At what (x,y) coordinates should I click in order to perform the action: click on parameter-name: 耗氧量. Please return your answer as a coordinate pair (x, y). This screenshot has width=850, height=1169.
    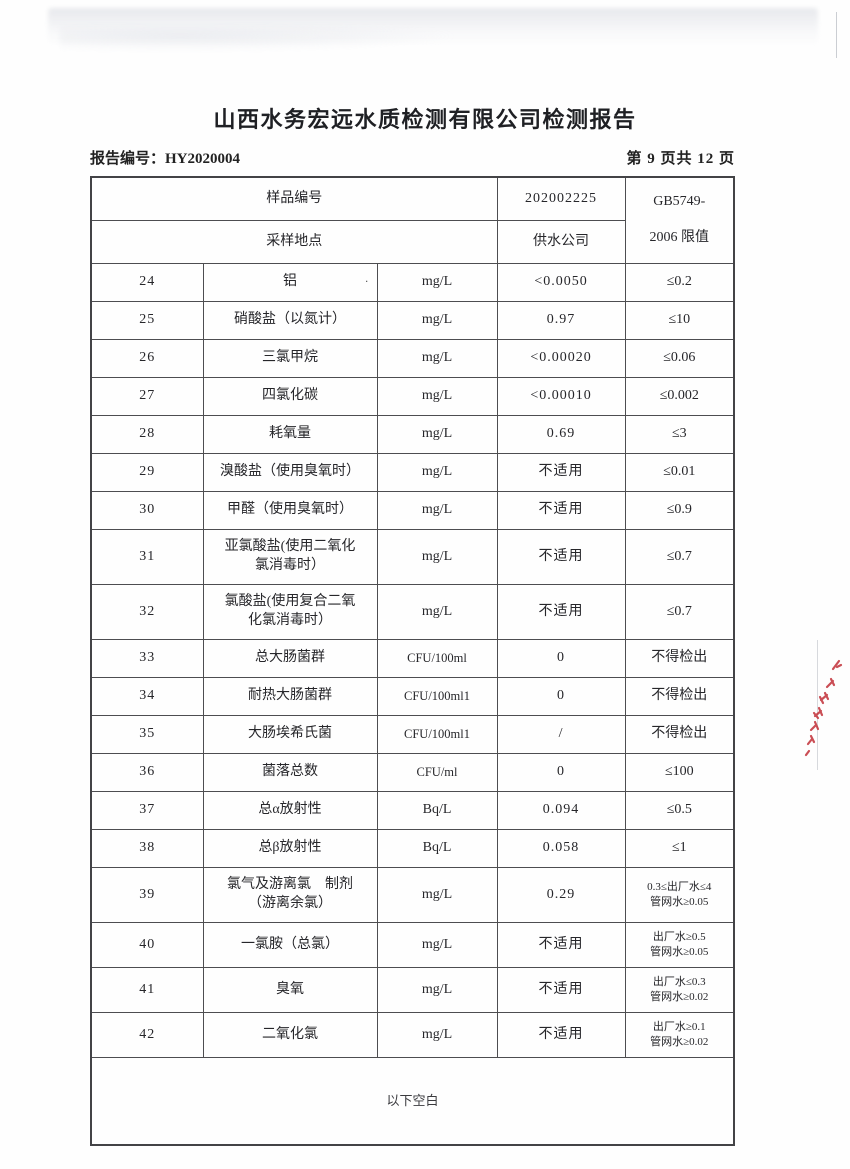
    Looking at the image, I should click on (290, 434).